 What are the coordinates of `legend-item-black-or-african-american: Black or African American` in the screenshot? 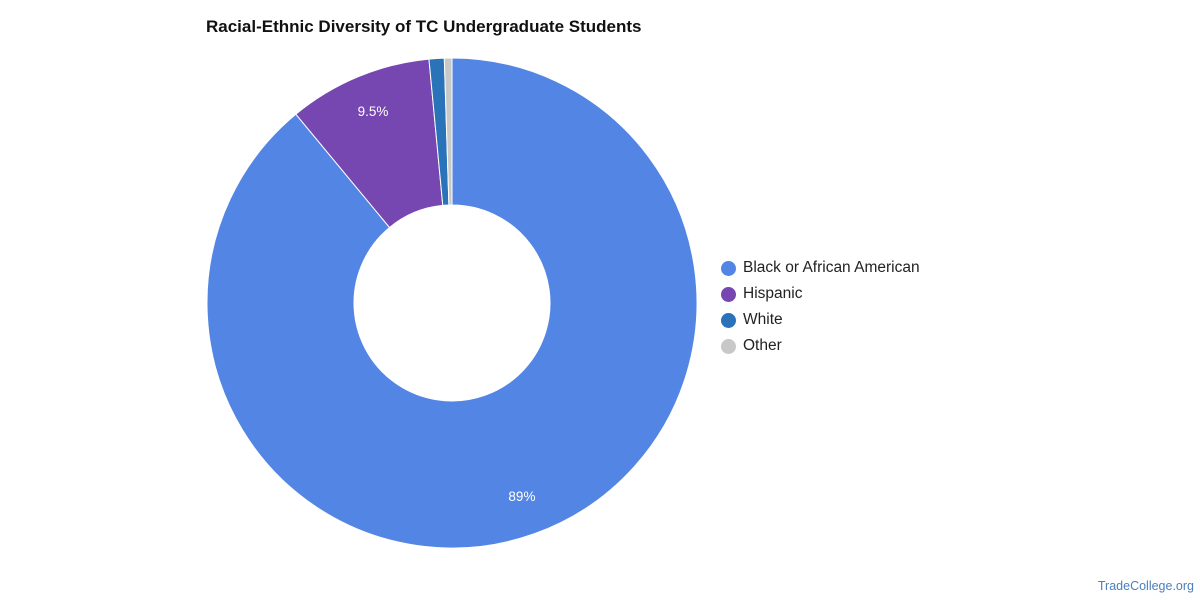 It's located at (820, 268).